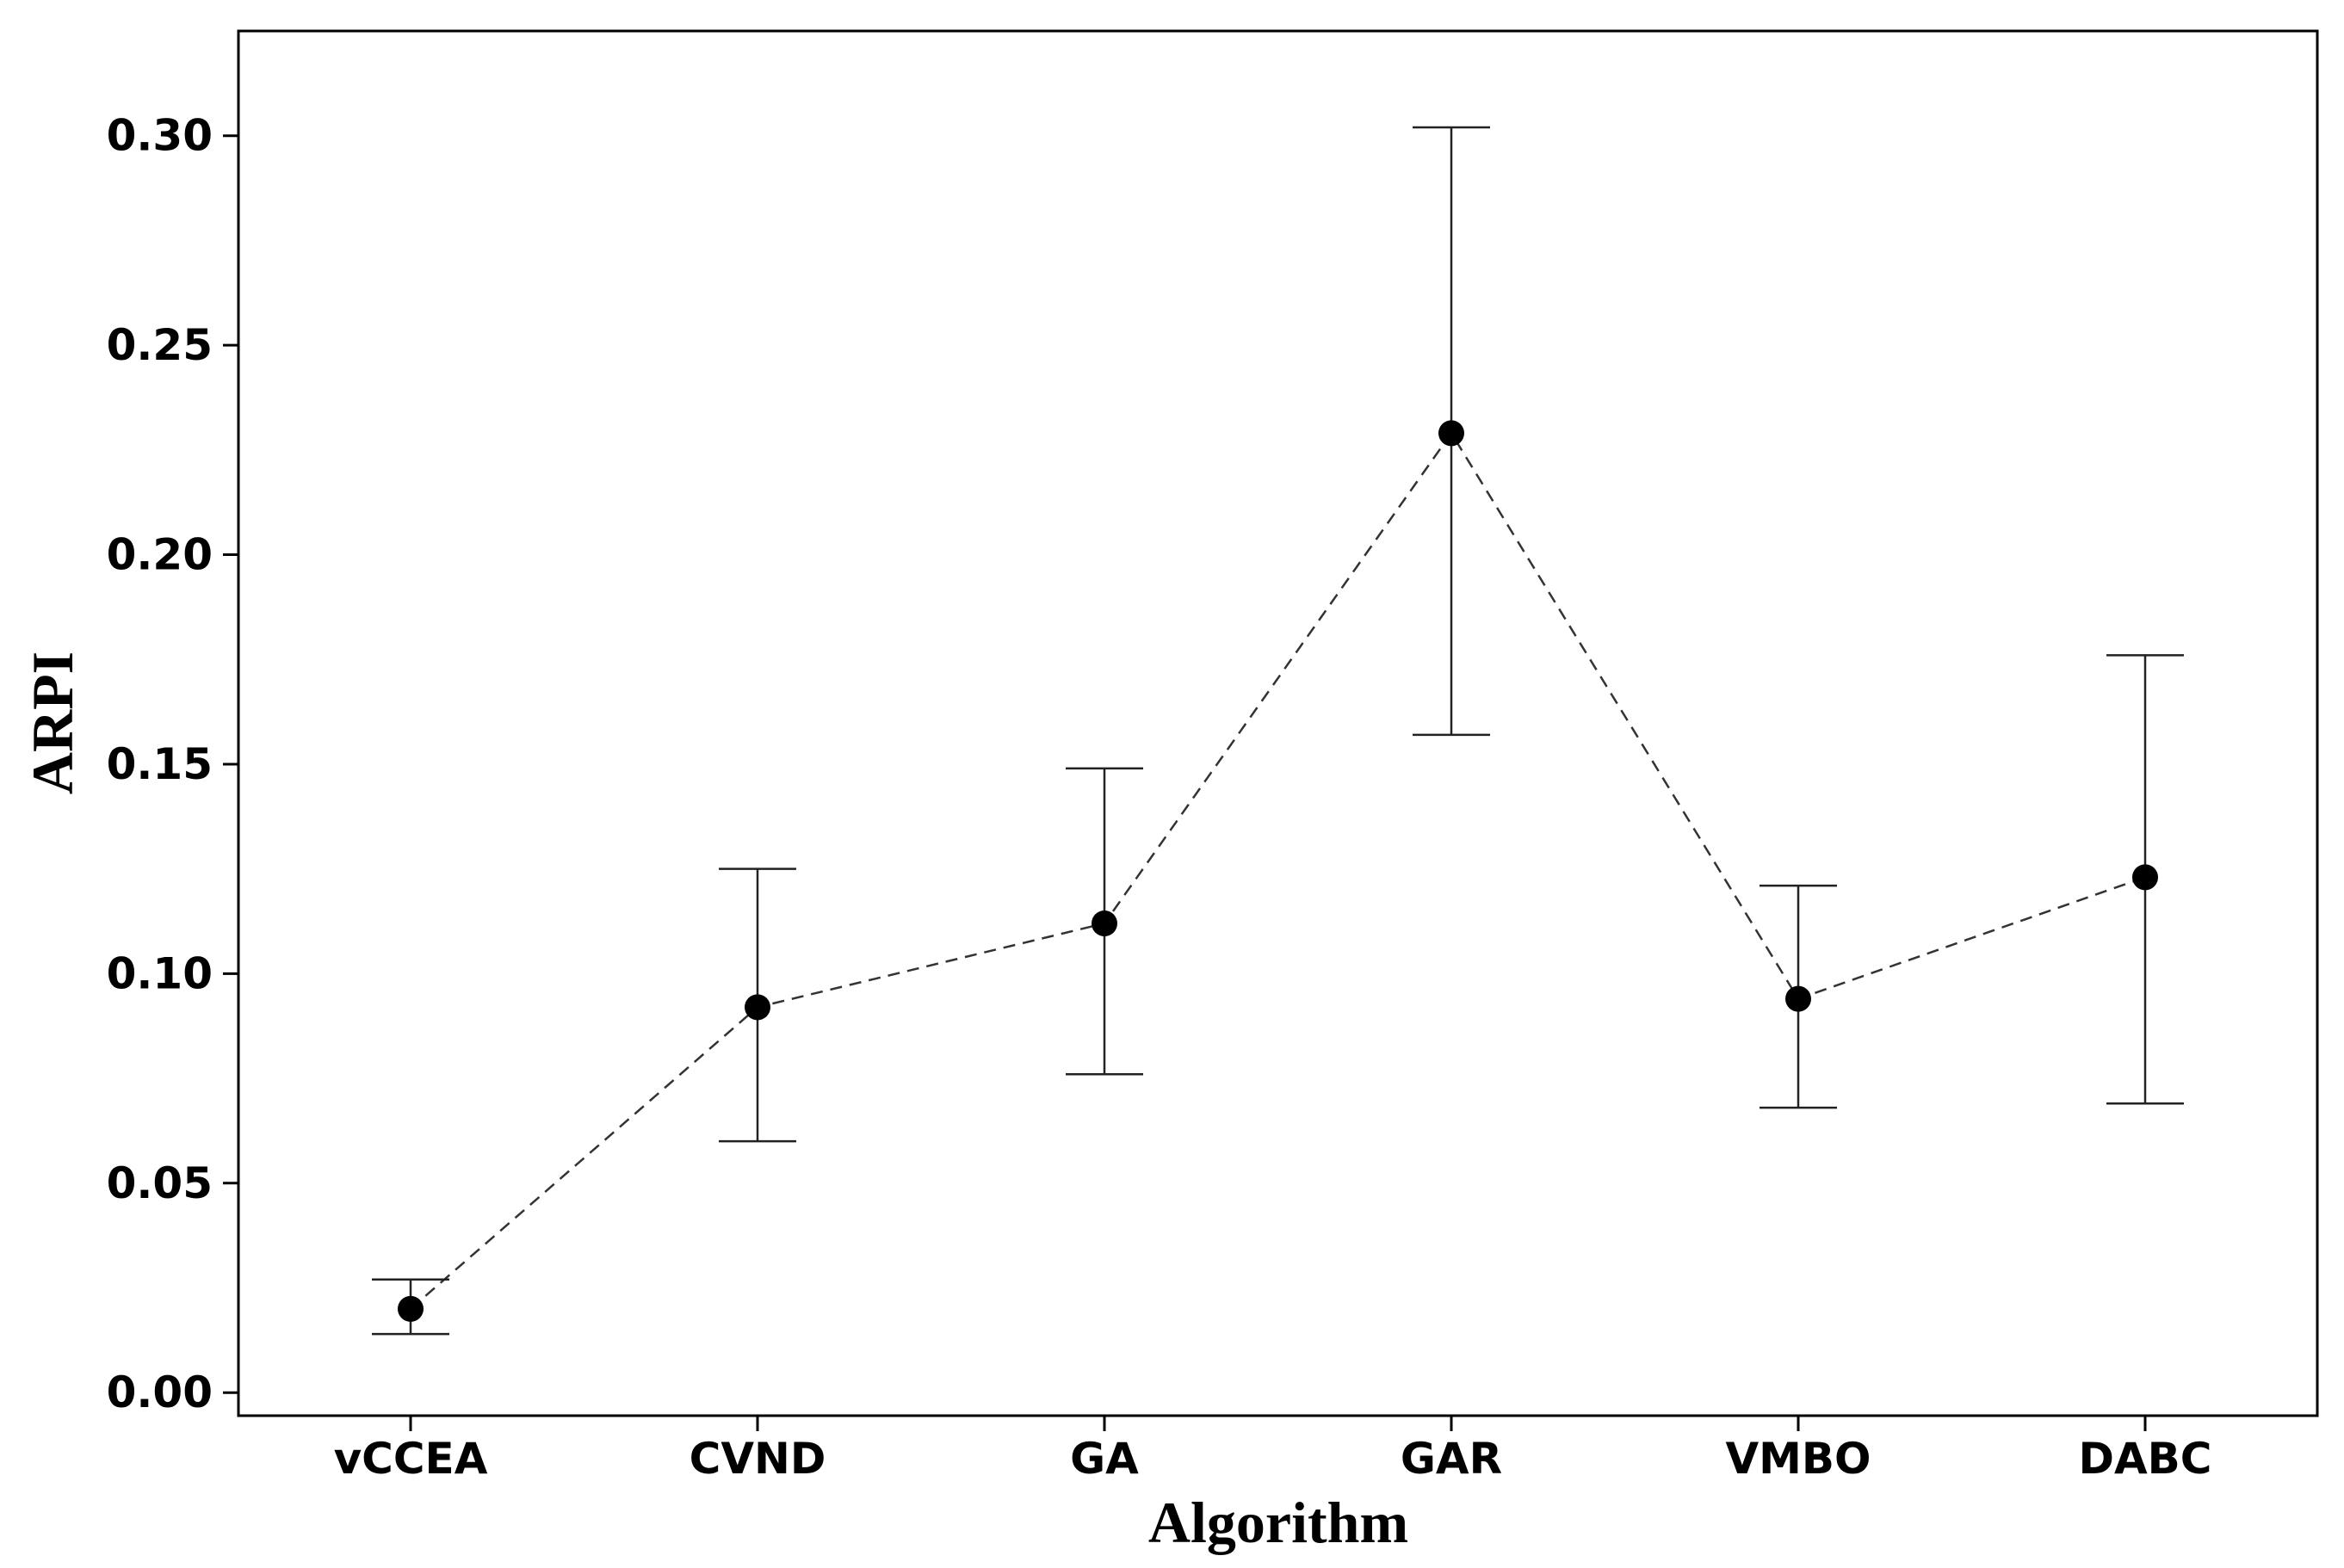 The image size is (2344, 1568). What do you see at coordinates (1451, 433) in the screenshot?
I see `mean-point-gar` at bounding box center [1451, 433].